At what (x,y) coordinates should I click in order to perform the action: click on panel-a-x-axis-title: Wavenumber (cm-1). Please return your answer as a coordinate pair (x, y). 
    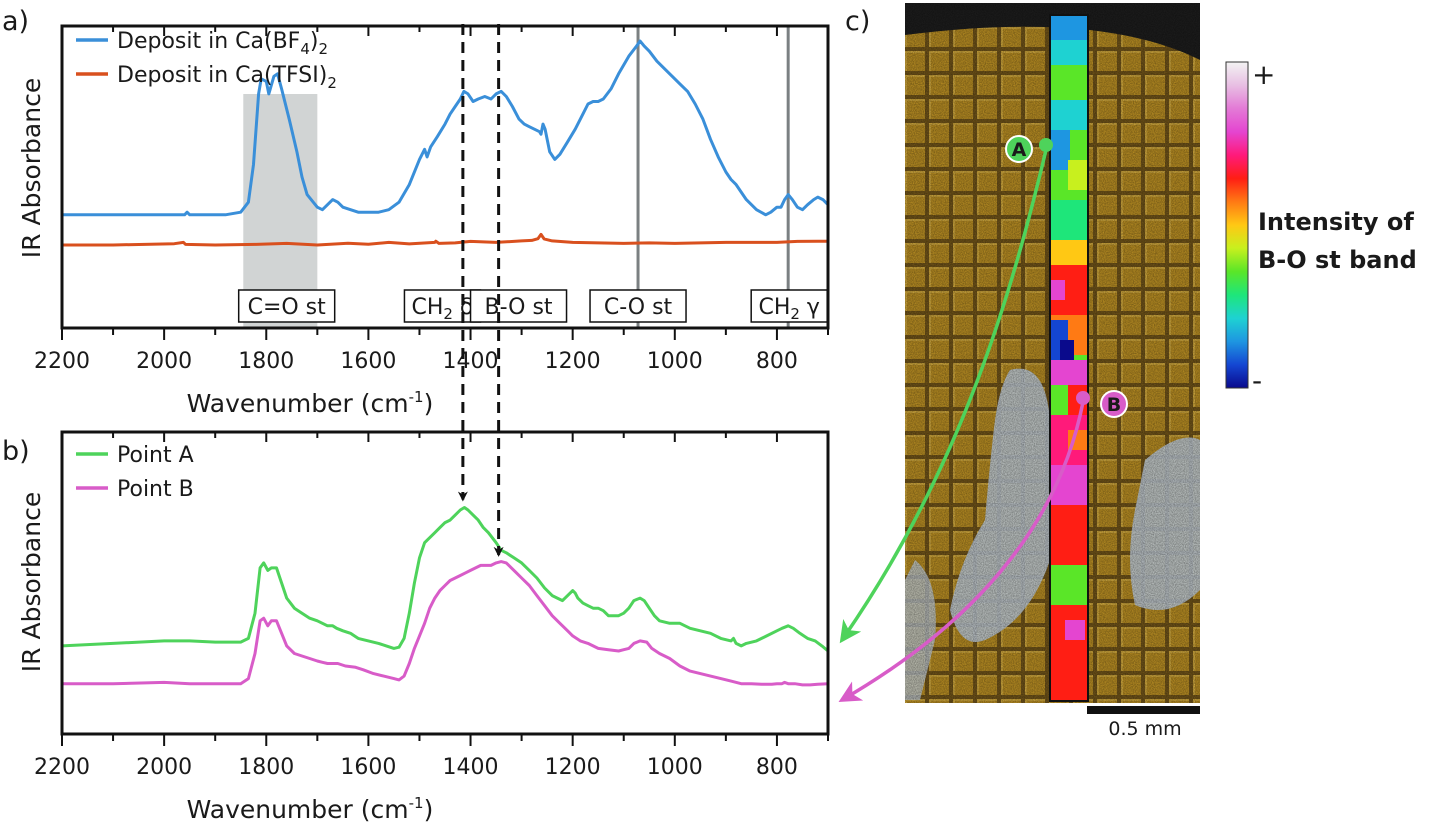
    Looking at the image, I should click on (310, 403).